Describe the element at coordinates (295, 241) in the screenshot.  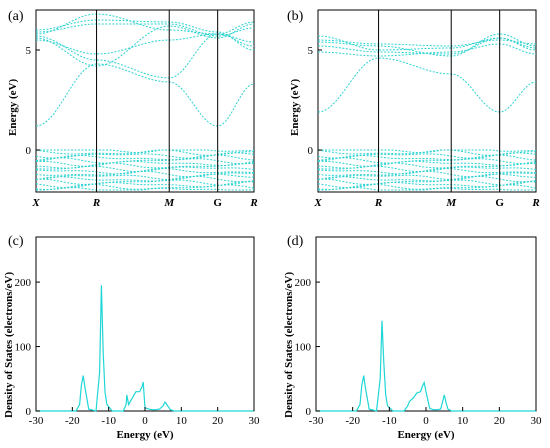
I see `panel-d-label: (d)` at that location.